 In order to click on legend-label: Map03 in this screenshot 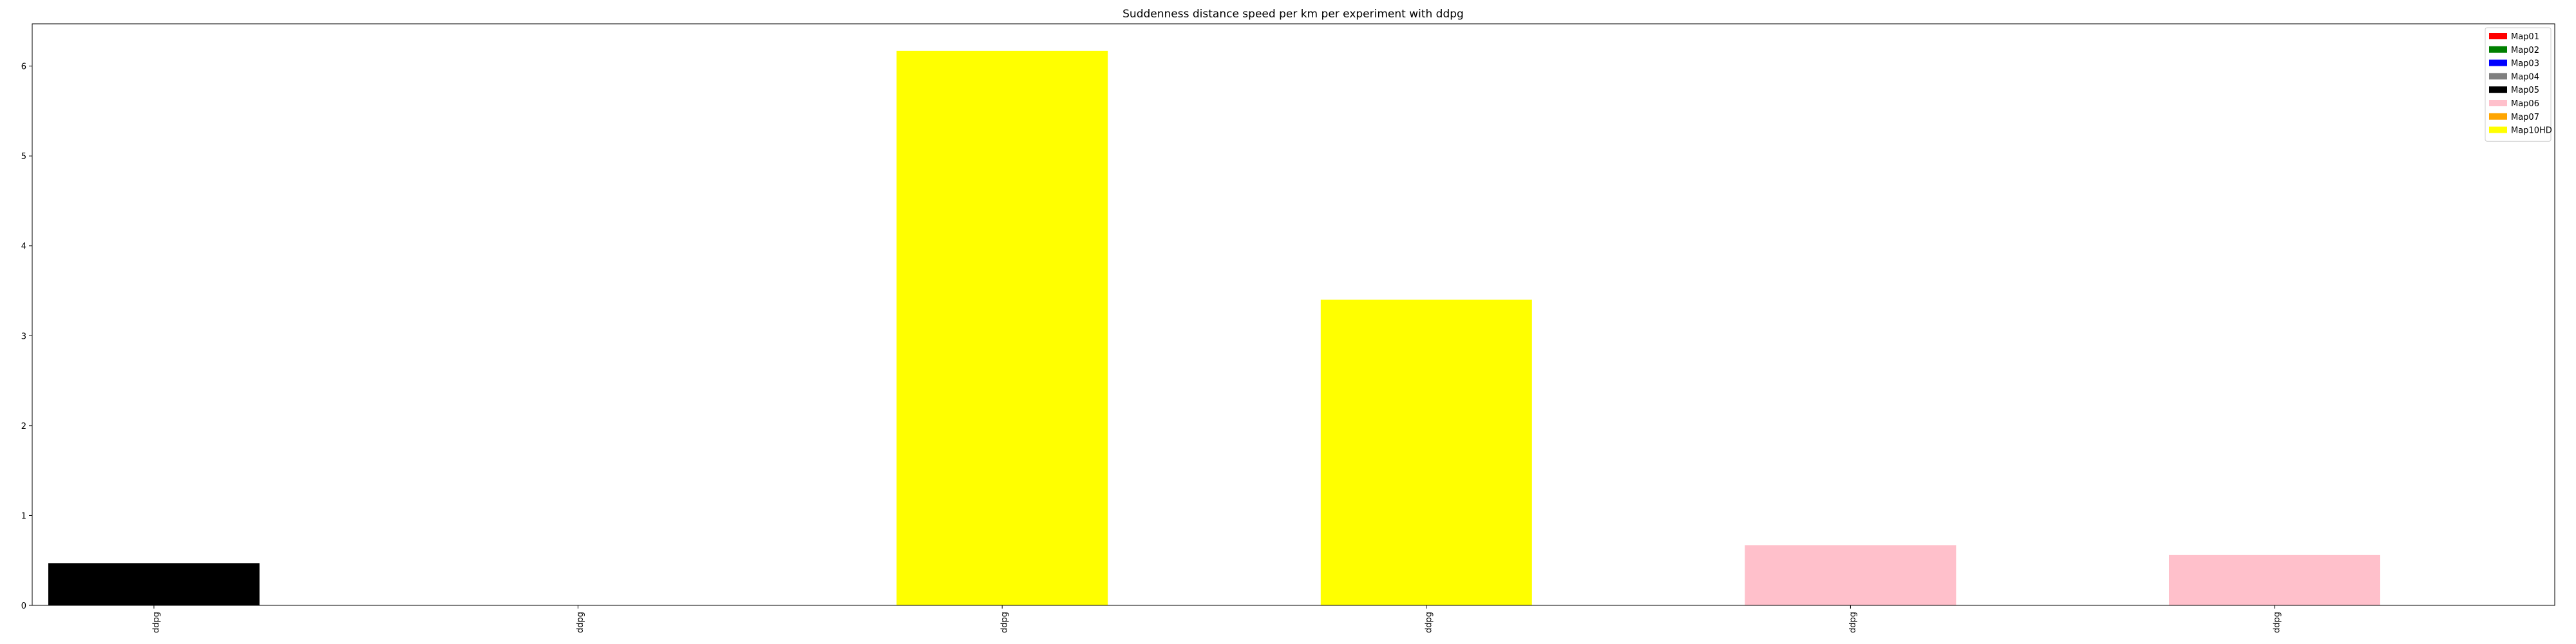, I will do `click(2525, 64)`.